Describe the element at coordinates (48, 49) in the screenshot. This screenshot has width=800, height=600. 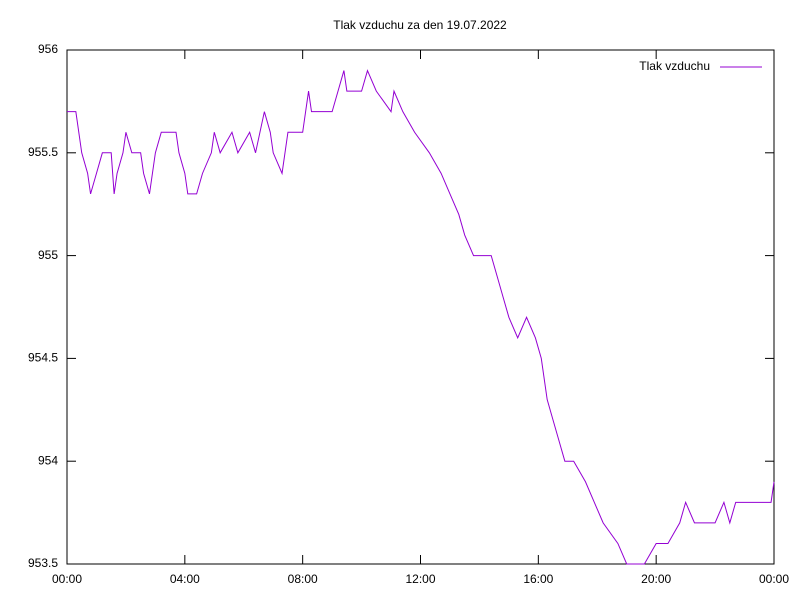
I see `y-tick-label: 956` at that location.